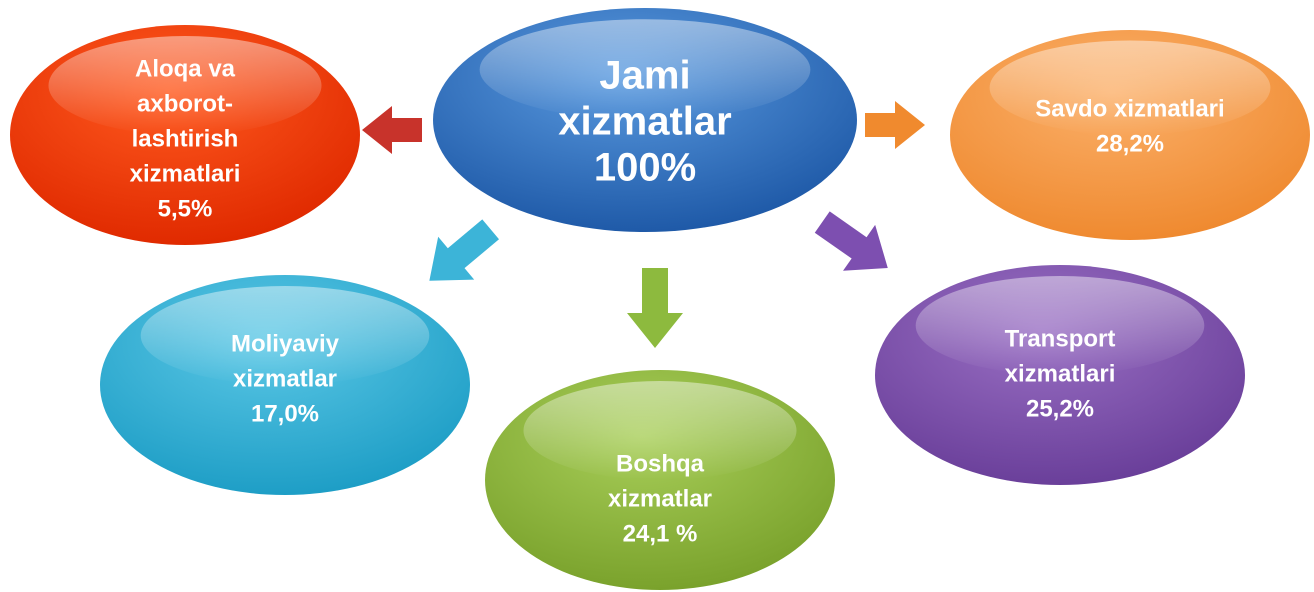 The width and height of the screenshot is (1314, 592). What do you see at coordinates (1060, 338) in the screenshot?
I see `node-label: Transport` at bounding box center [1060, 338].